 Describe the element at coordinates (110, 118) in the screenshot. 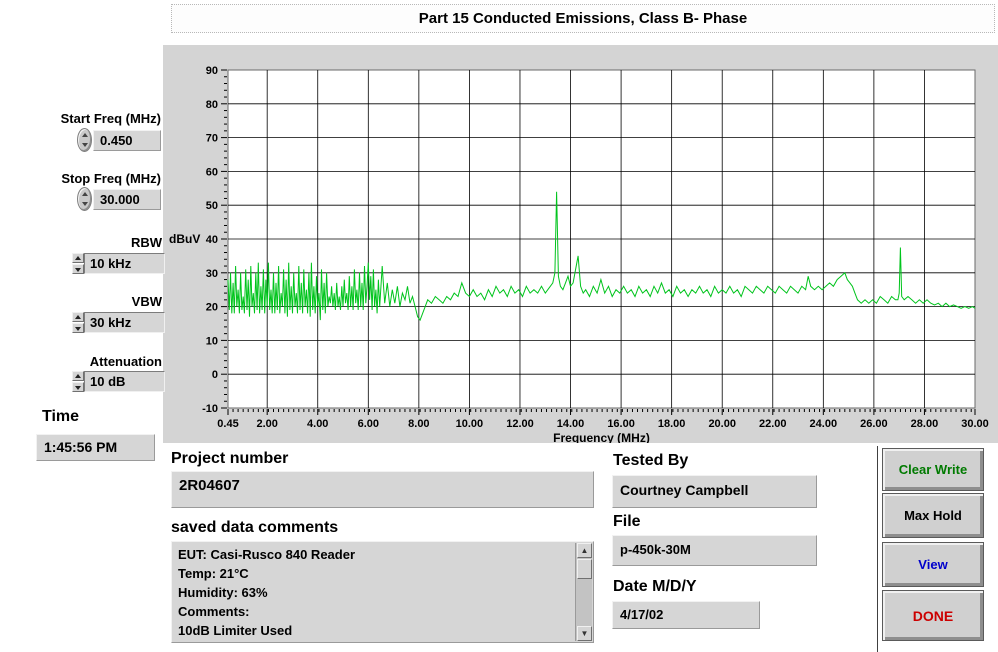

I see `start-freq-label: Start Freq (MHz)` at that location.